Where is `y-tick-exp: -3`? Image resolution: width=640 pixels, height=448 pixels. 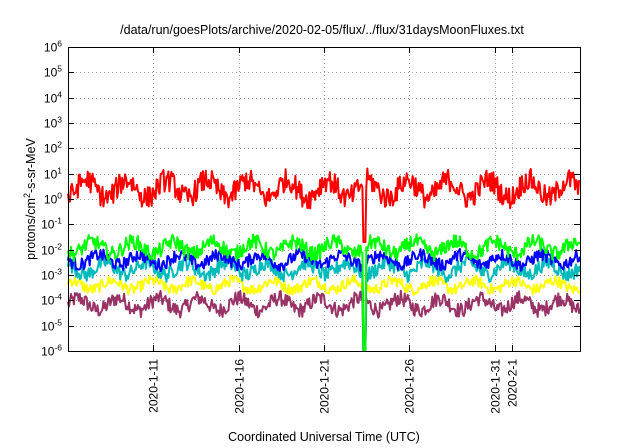
y-tick-exp: -3 is located at coordinates (58, 272).